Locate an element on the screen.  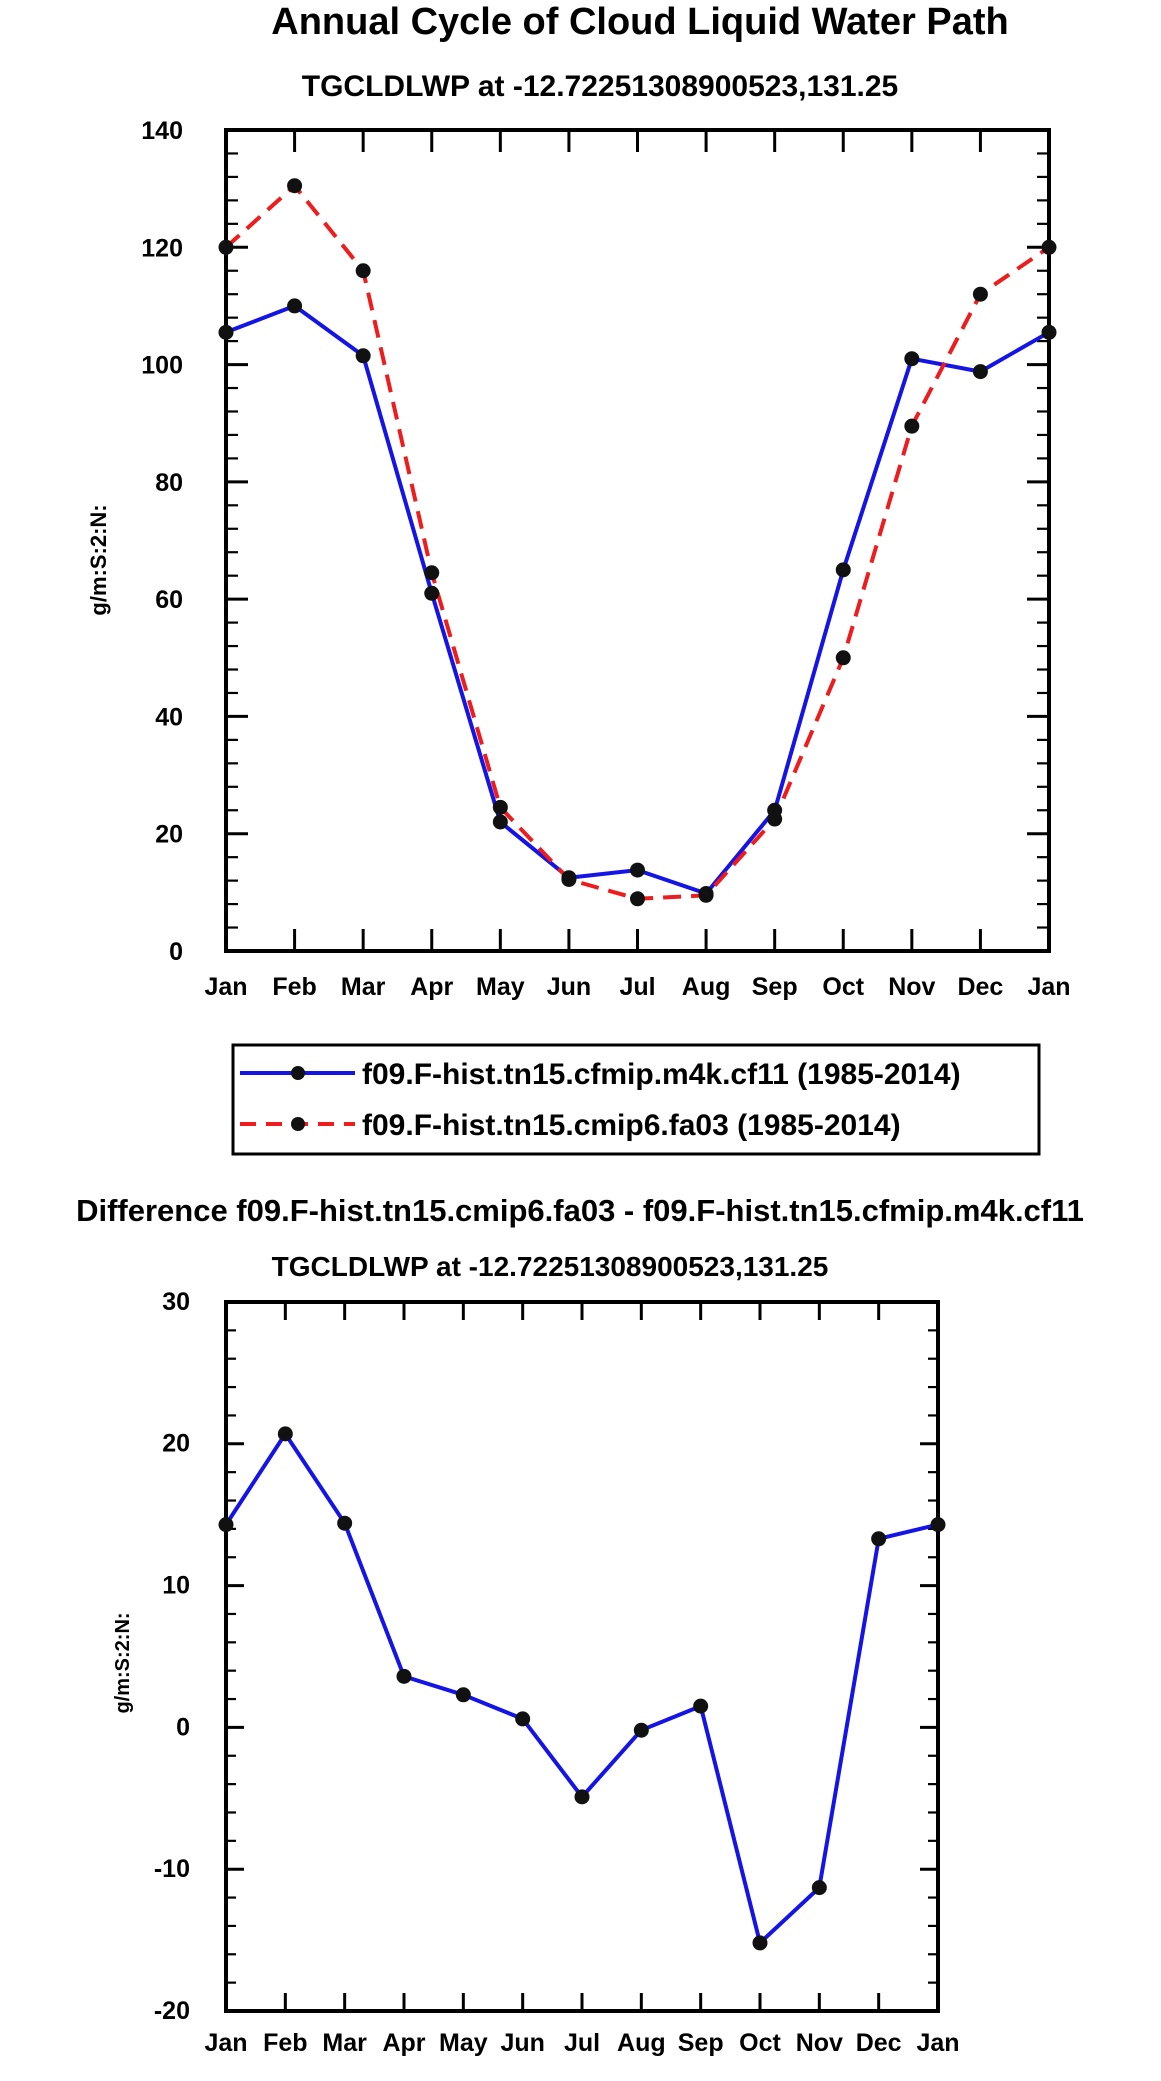
chart2-xtick-label: Mar is located at coordinates (344, 2043).